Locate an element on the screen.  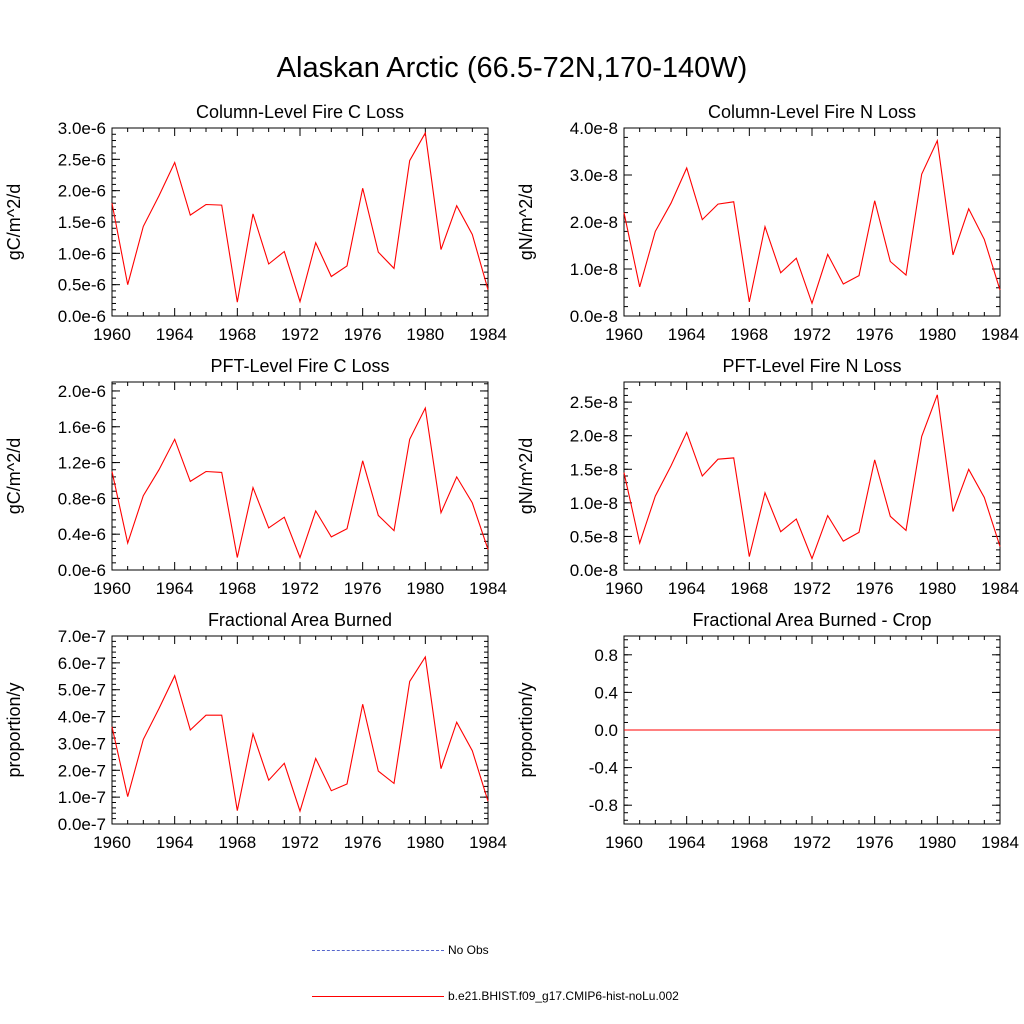
legend-label: b.e21.BHIST.f09_g17.CMIP6-hist-noLu.002 is located at coordinates (563, 996).